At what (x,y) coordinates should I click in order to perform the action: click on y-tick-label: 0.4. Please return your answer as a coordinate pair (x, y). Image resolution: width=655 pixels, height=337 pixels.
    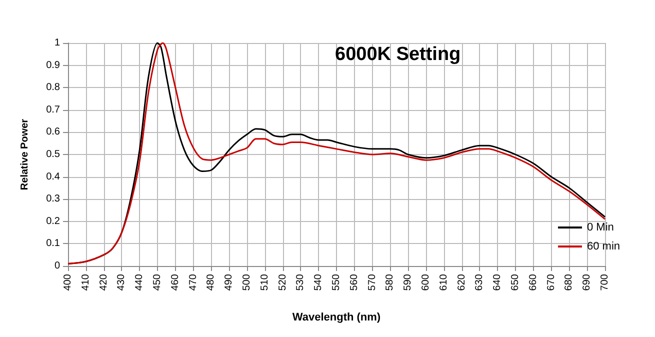
    Looking at the image, I should click on (53, 176).